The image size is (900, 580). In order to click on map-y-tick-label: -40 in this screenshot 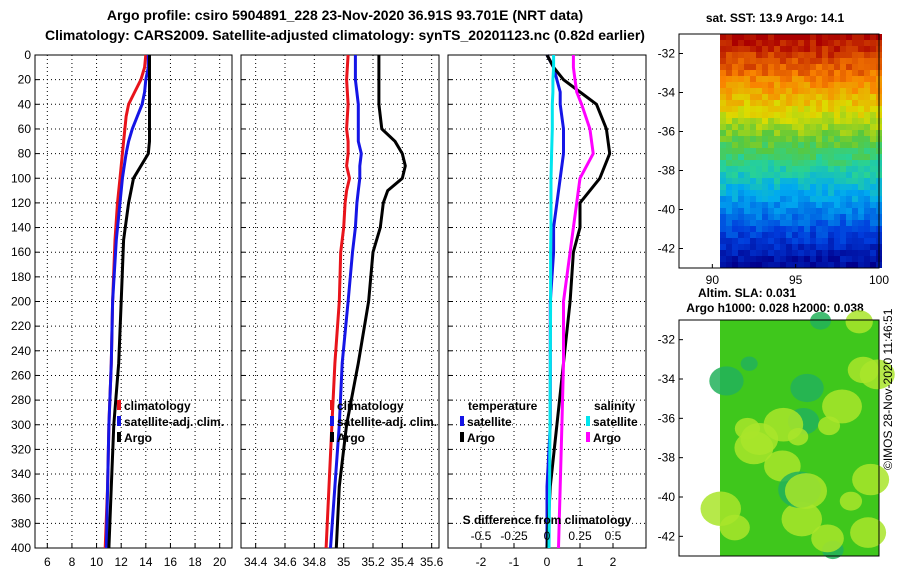, I will do `click(667, 497)`.